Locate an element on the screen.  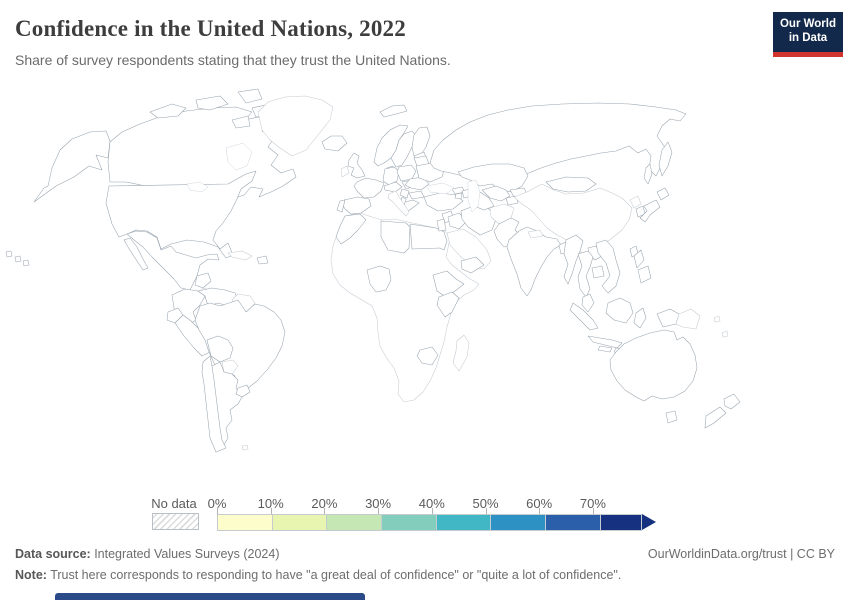
timeline-bar is located at coordinates (210, 596).